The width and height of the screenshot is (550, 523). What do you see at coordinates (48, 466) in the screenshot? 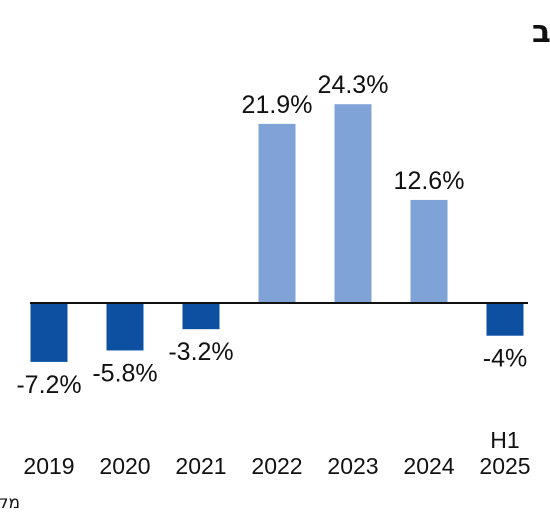
I see `x-tick-label-0: 2019` at bounding box center [48, 466].